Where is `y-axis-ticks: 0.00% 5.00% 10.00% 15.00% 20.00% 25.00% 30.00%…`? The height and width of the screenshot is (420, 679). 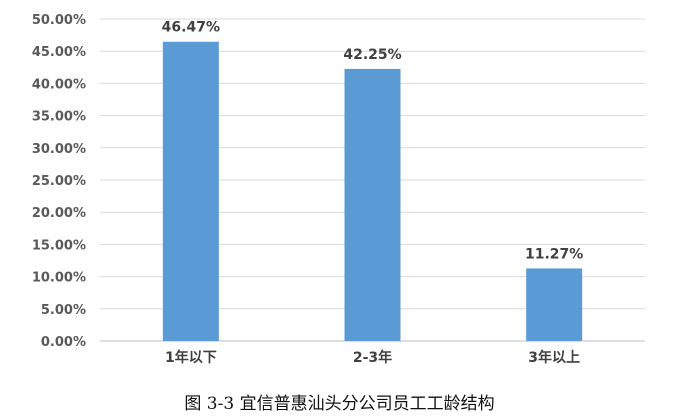
y-axis-ticks: 0.00% 5.00% 10.00% 15.00% 20.00% 25.00% 30.00%… is located at coordinates (59, 181).